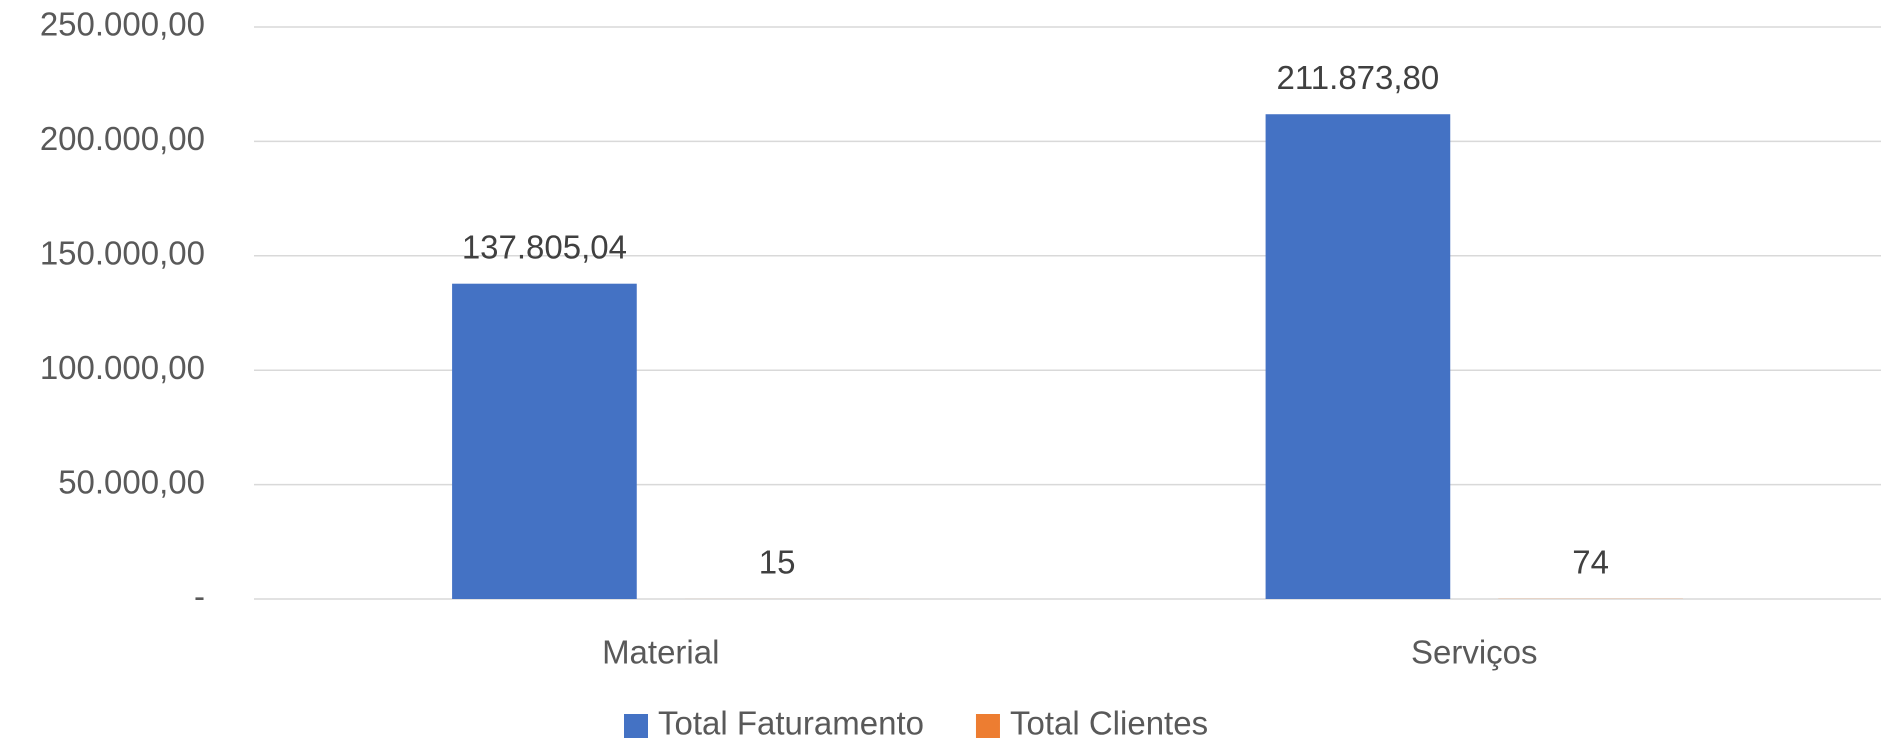 The image size is (1881, 742). I want to click on x-tick-label: Material, so click(660, 652).